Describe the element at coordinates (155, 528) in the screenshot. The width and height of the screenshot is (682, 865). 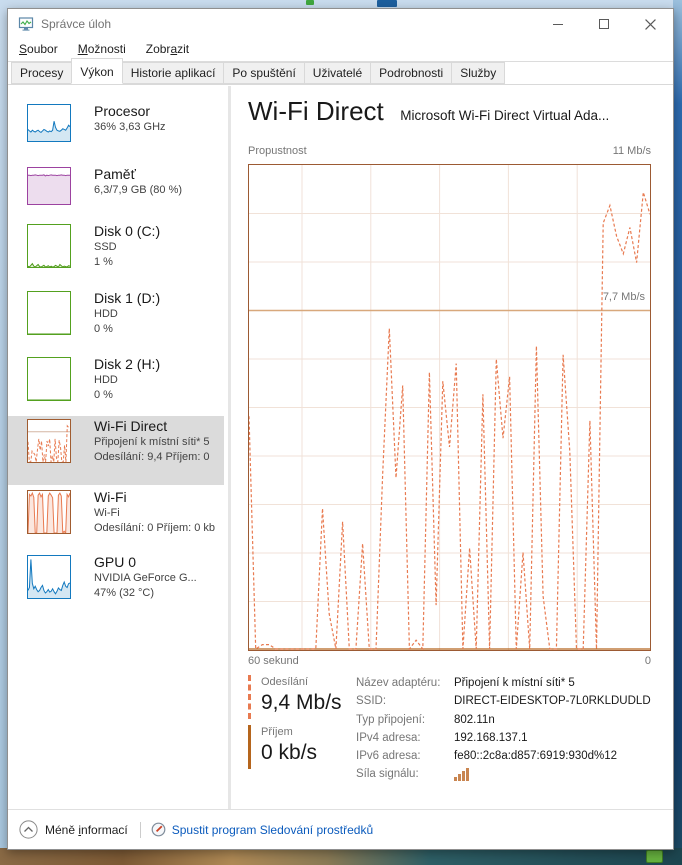
I see `sidebar-item-line: Odesílání: 0 Příjem: 0 kb` at that location.